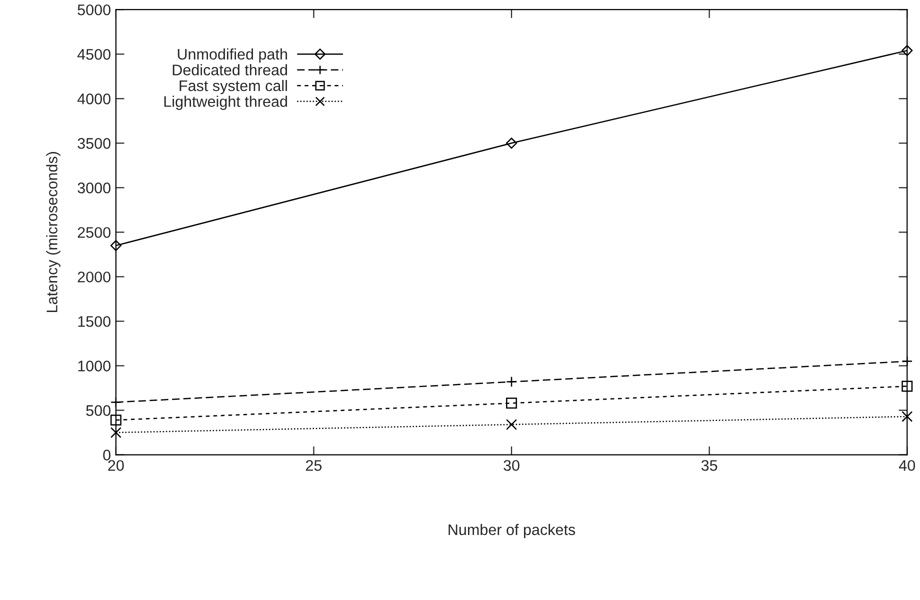  I want to click on x-axis-title: Number of packets, so click(512, 531).